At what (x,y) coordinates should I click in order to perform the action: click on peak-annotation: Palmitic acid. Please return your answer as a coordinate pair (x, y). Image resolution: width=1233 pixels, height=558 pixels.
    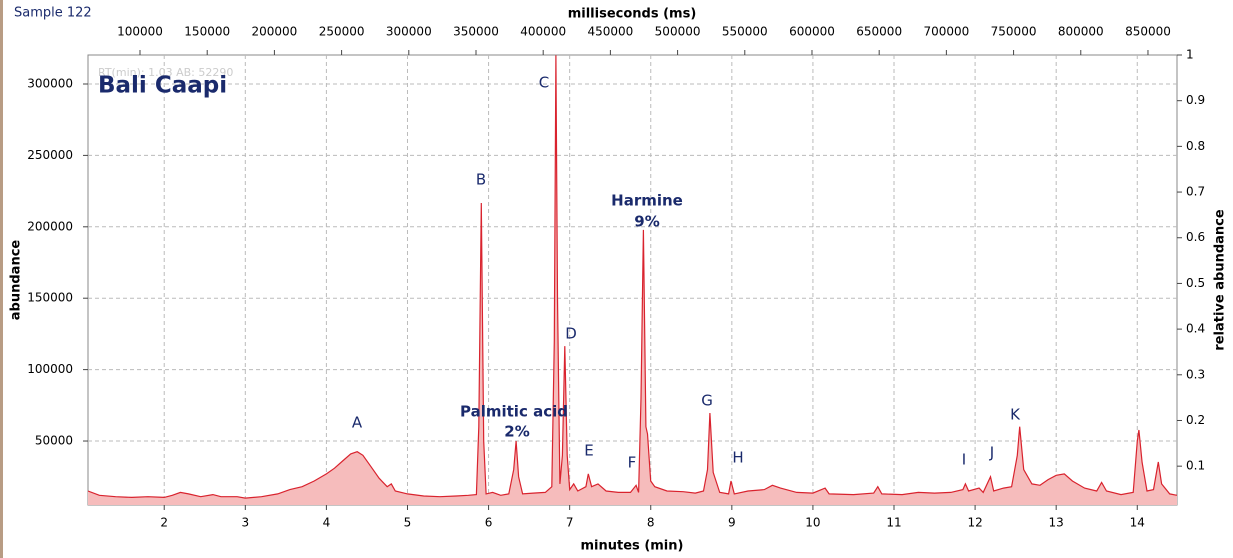
    Looking at the image, I should click on (514, 412).